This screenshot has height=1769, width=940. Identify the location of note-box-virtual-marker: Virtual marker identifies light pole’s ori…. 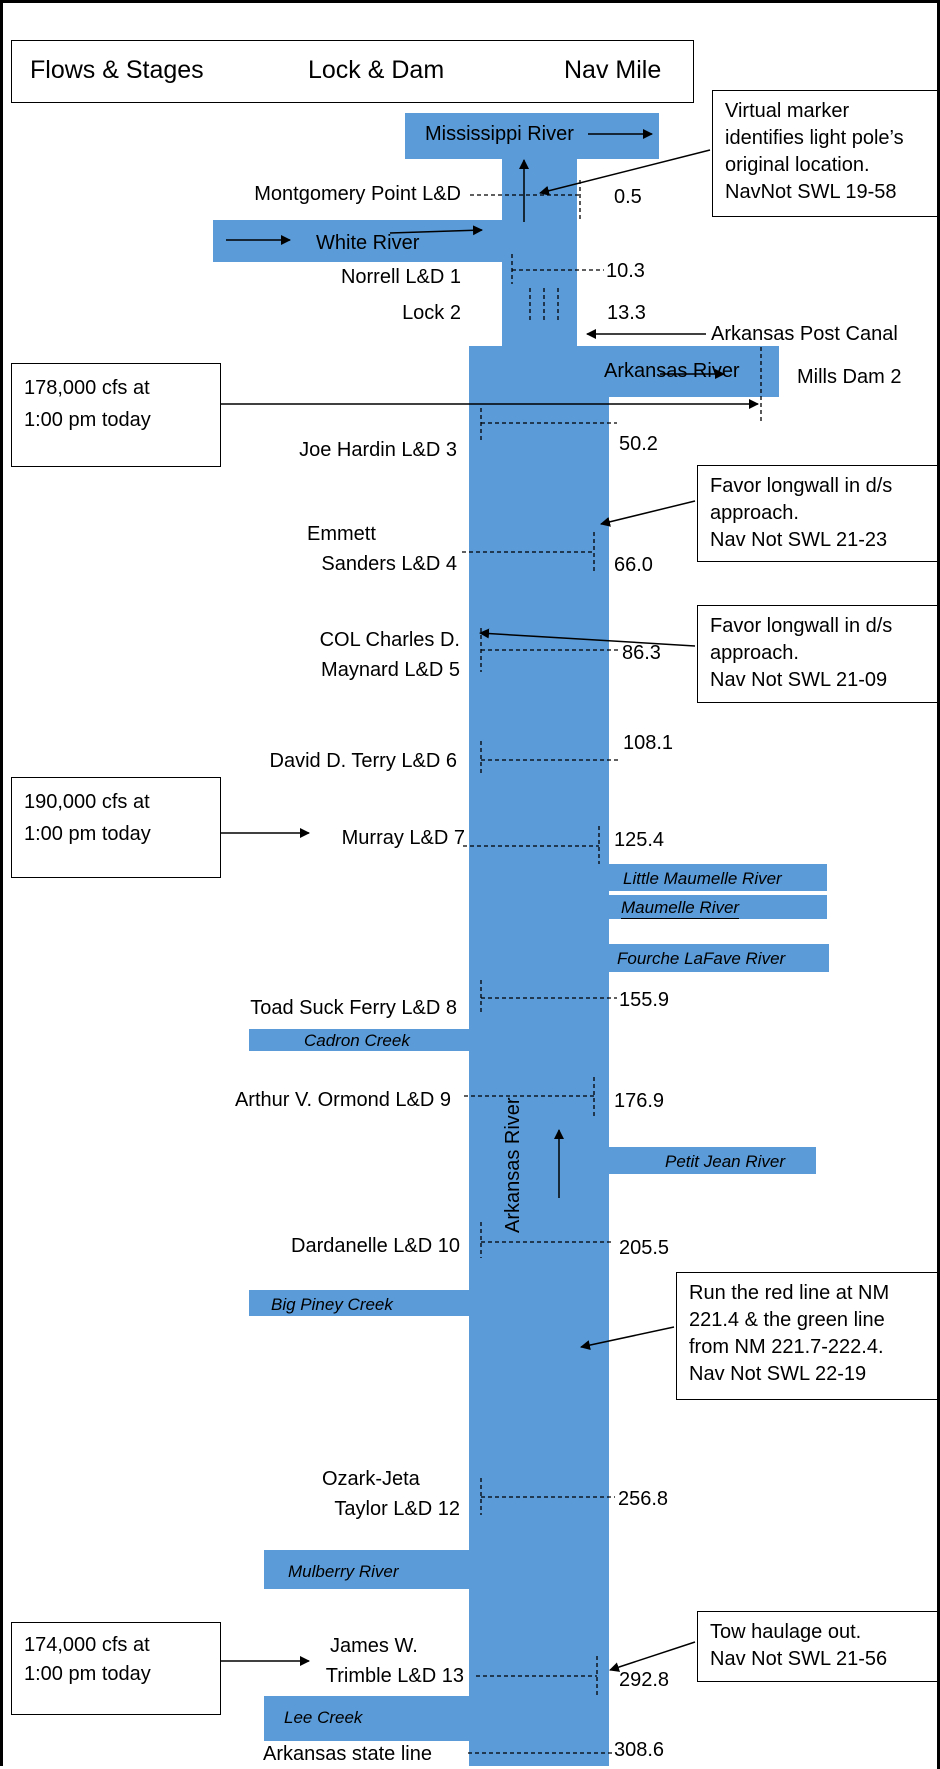
(824, 153).